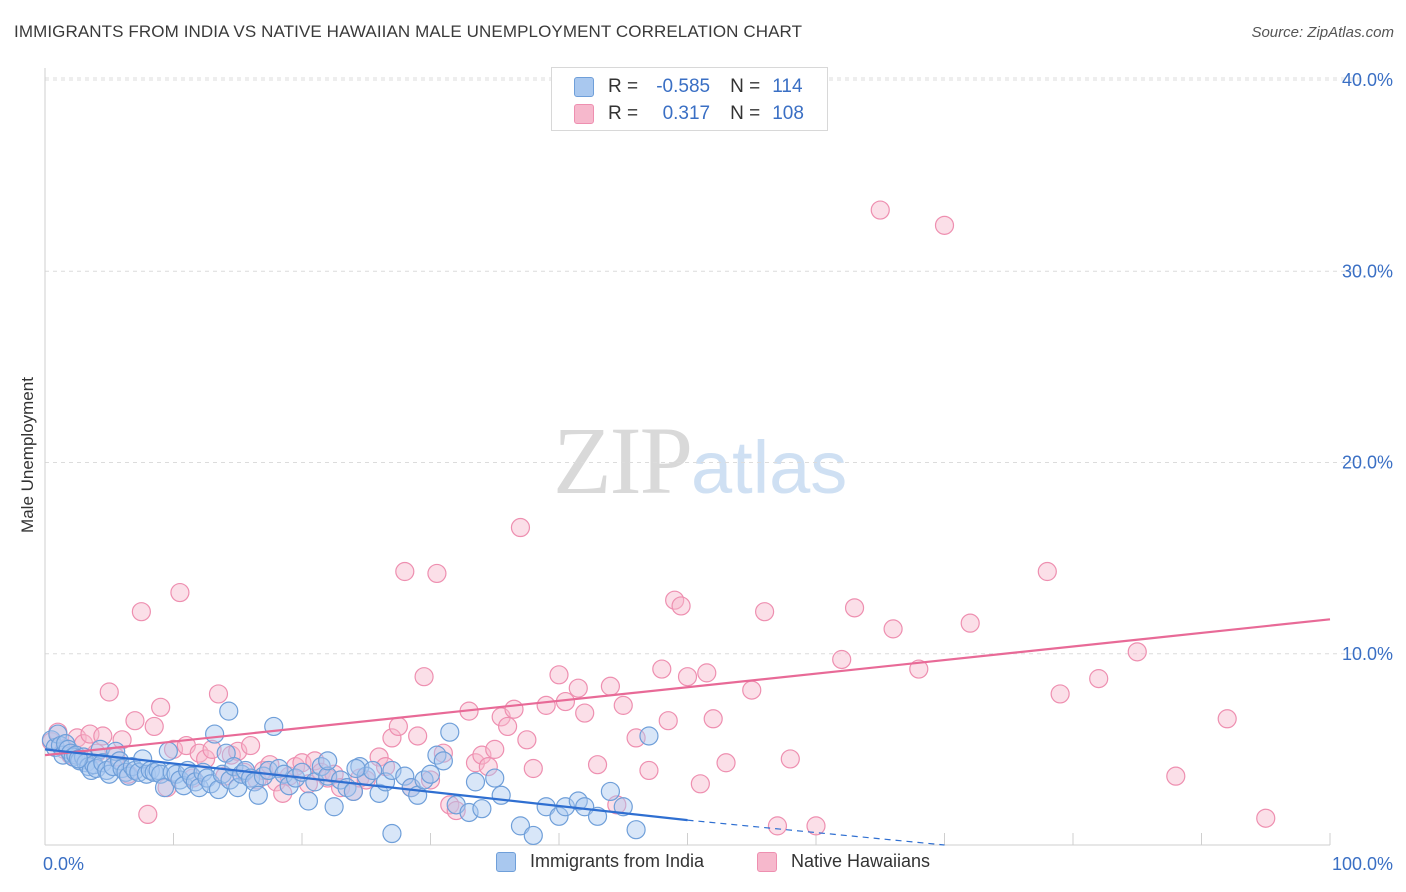  Describe the element at coordinates (1322, 32) in the screenshot. I see `source-credit: Source: ZipAtlas.com` at that location.